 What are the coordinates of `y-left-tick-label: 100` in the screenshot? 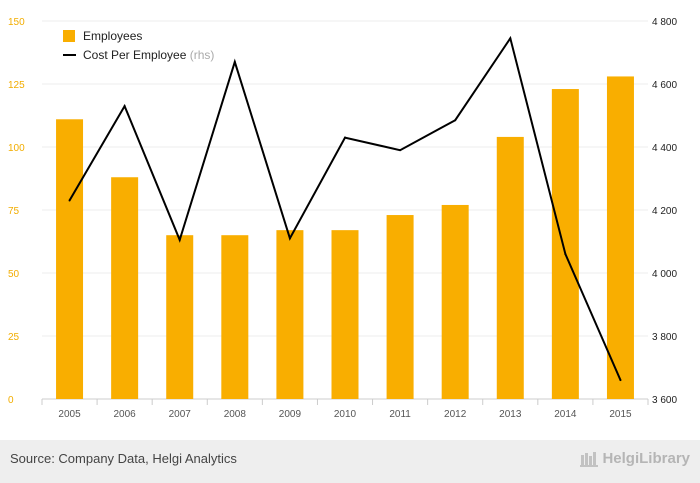 It's located at (16, 148).